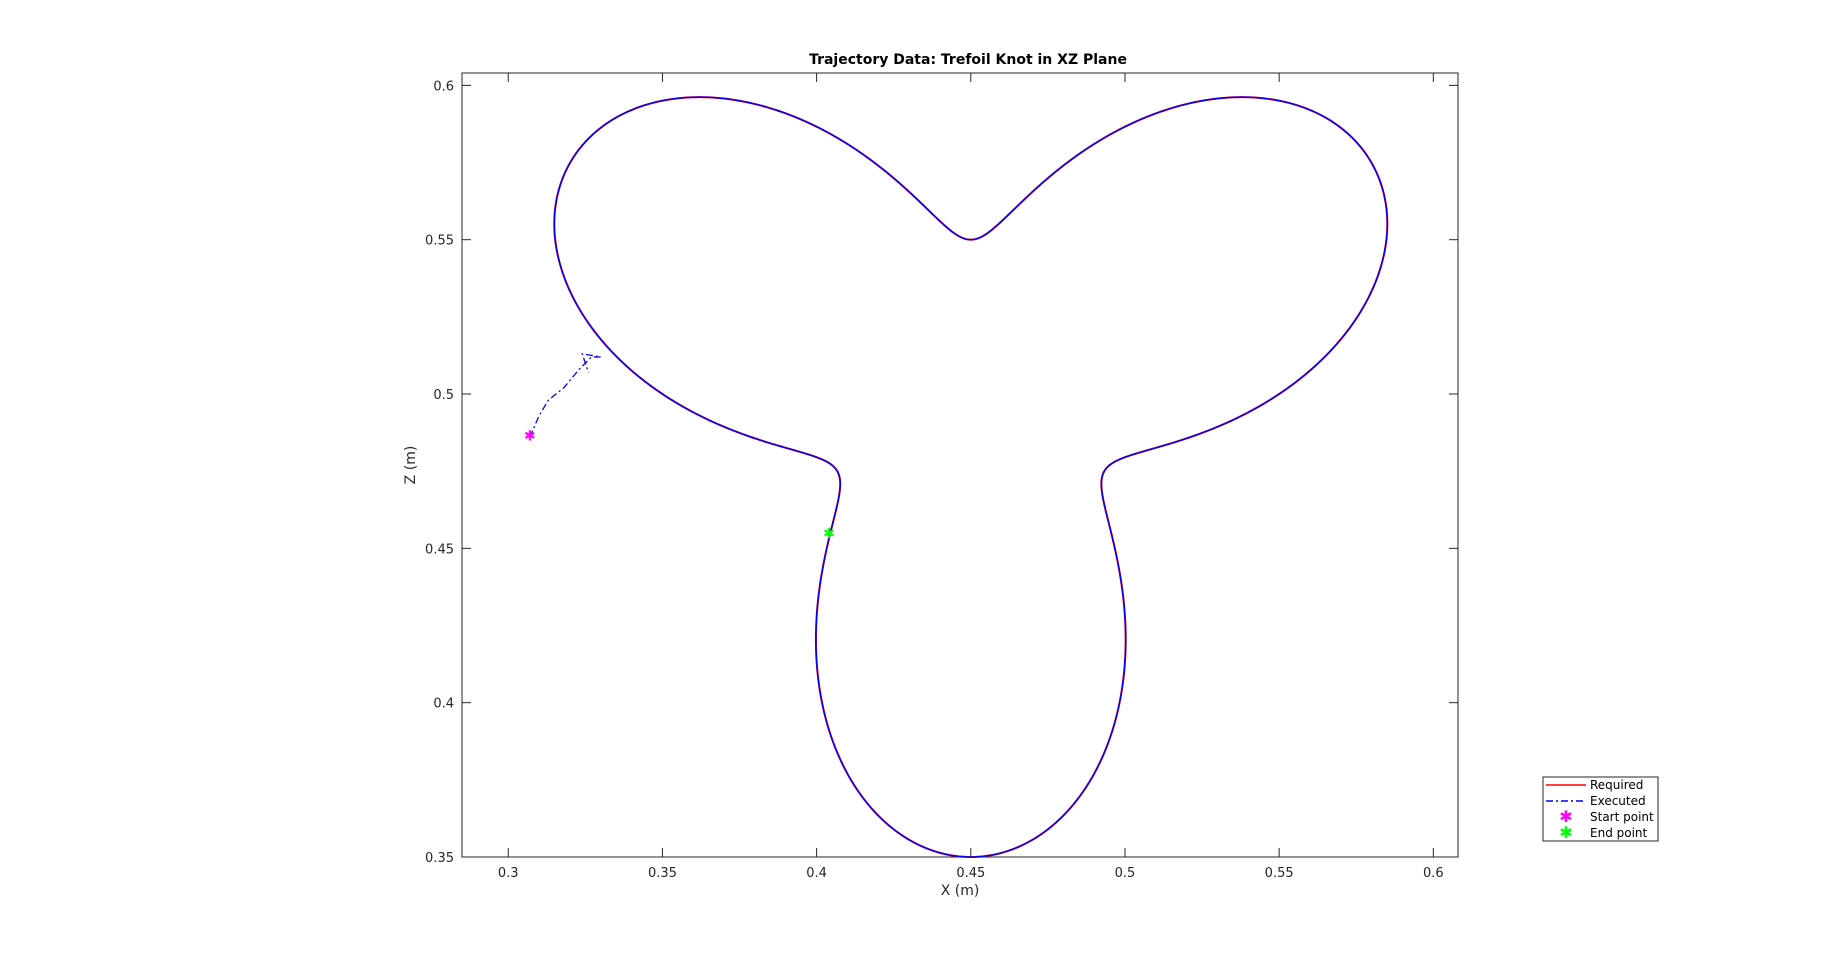  What do you see at coordinates (1125, 873) in the screenshot?
I see `x-tick-label: 0.5` at bounding box center [1125, 873].